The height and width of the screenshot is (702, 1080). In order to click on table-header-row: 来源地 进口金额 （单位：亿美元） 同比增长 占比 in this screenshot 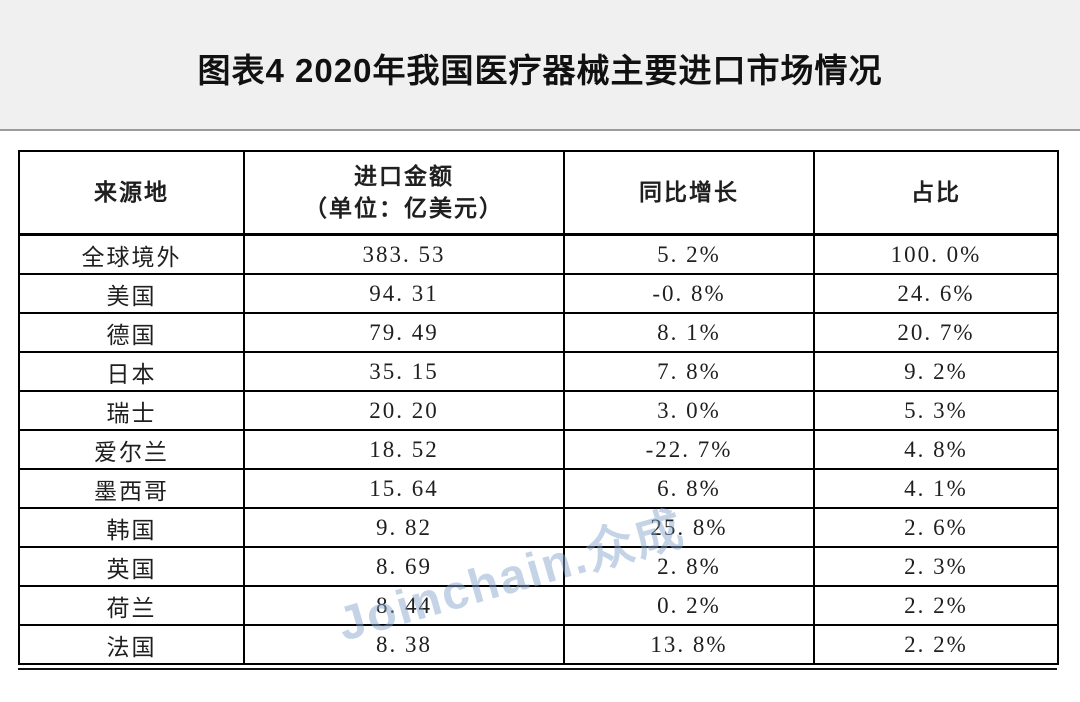, I will do `click(538, 193)`.